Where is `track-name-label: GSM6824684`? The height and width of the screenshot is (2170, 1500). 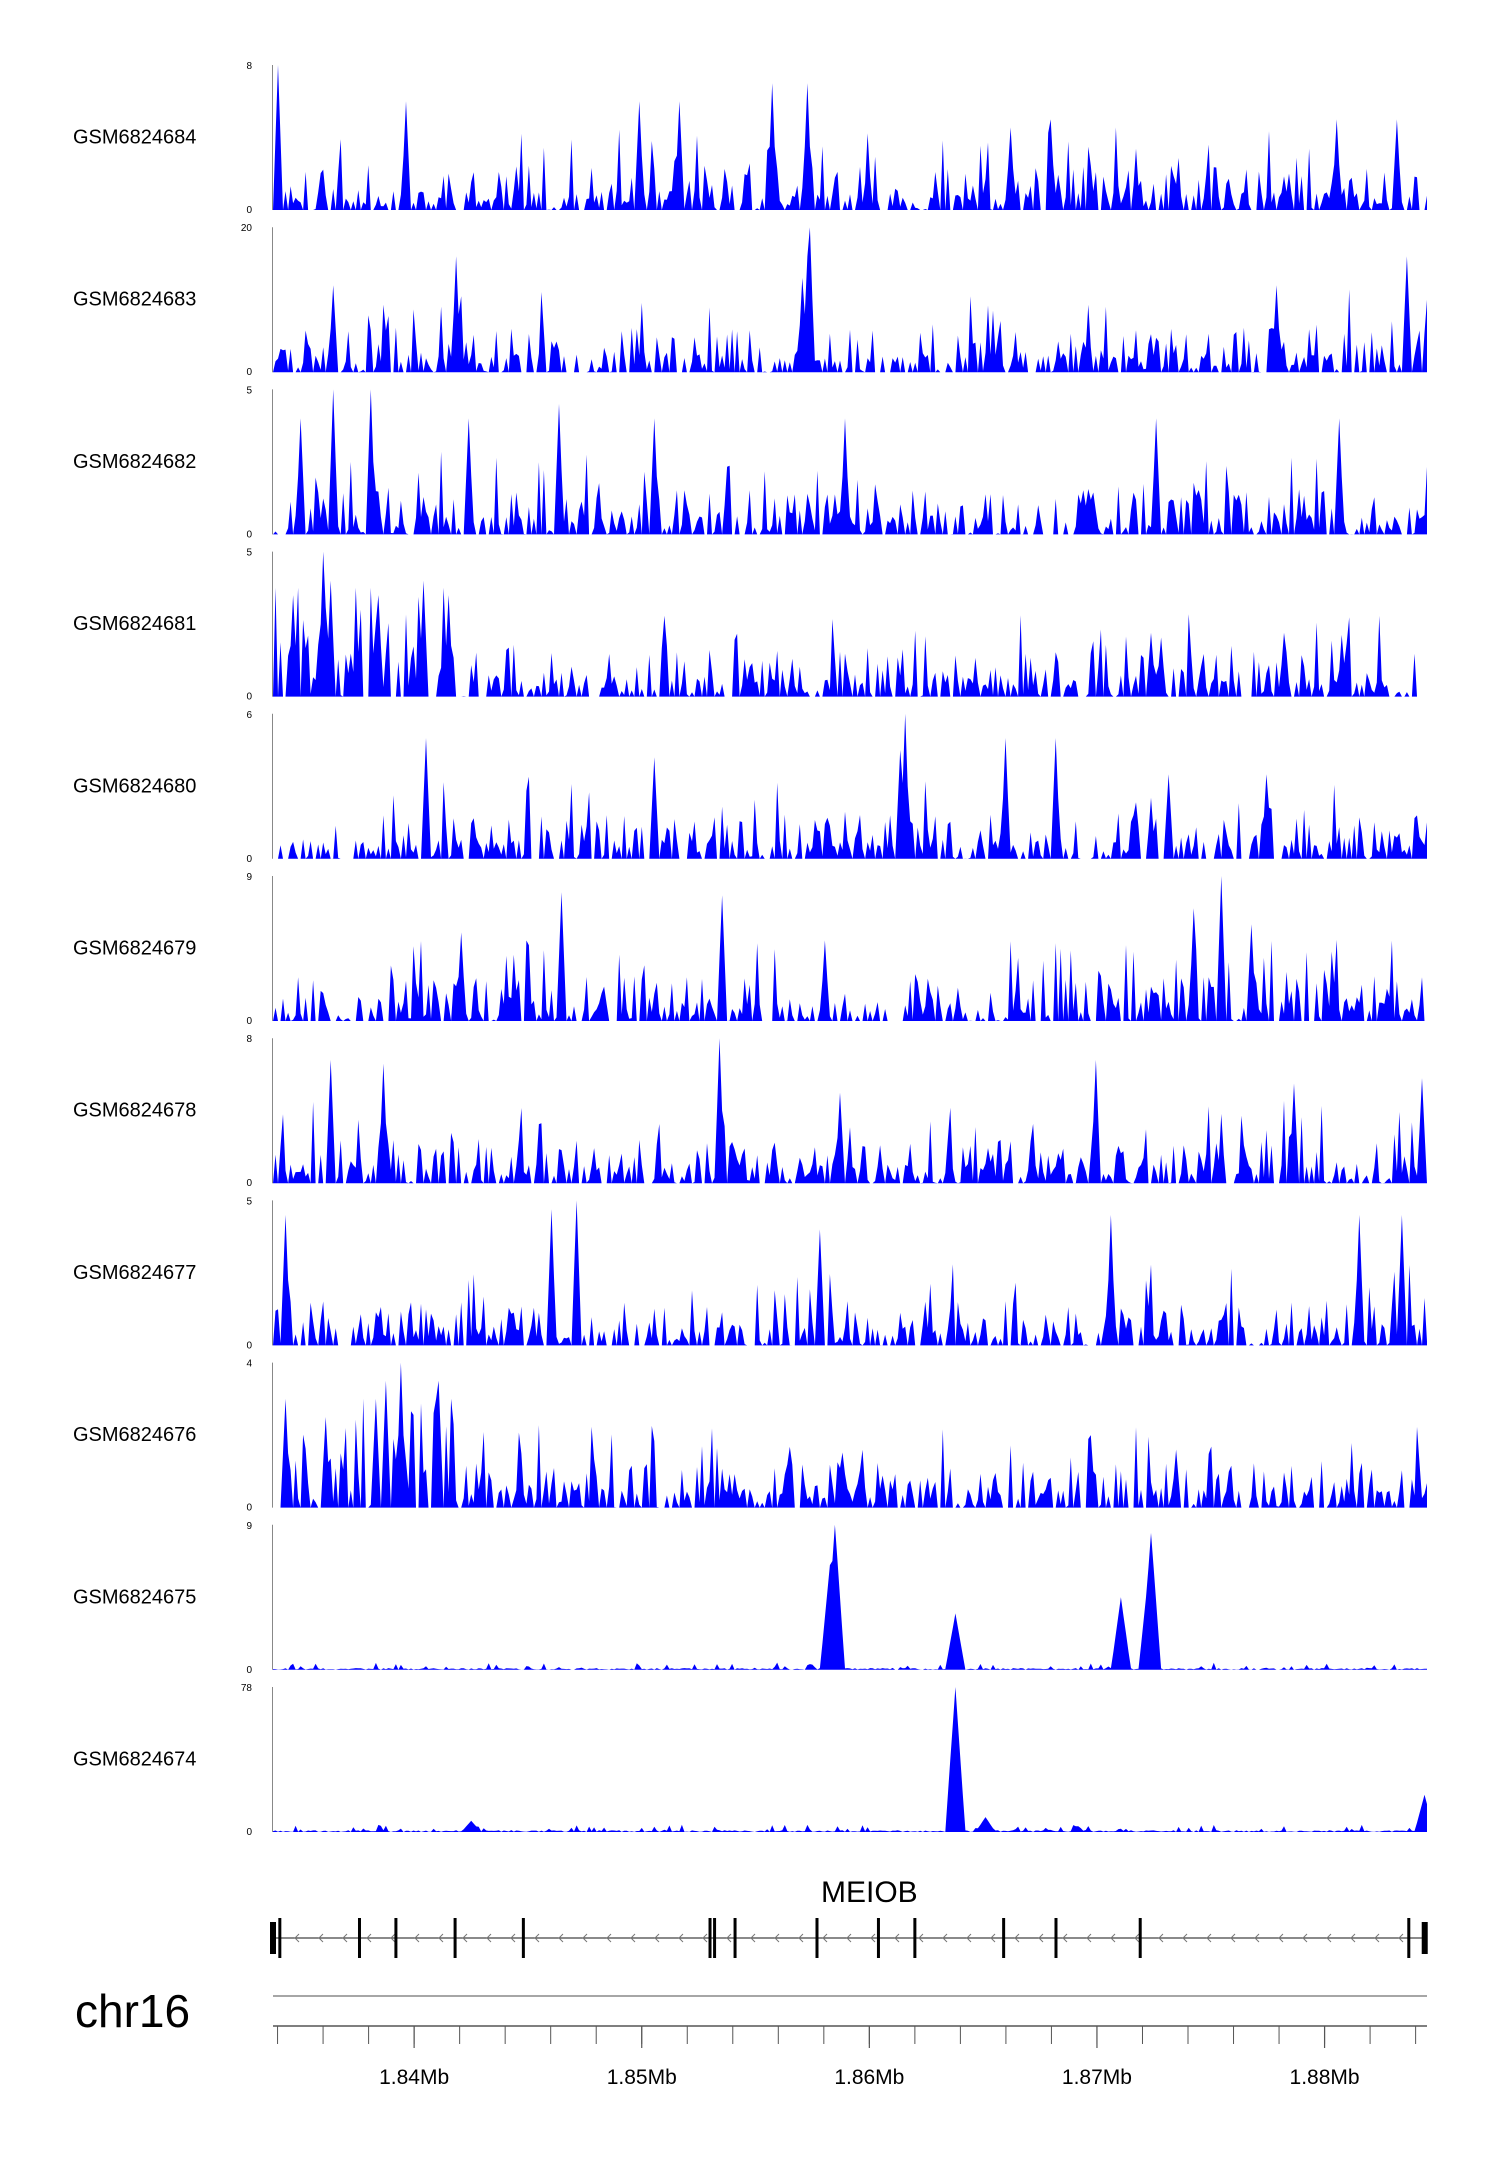 track-name-label: GSM6824684 is located at coordinates (134, 138).